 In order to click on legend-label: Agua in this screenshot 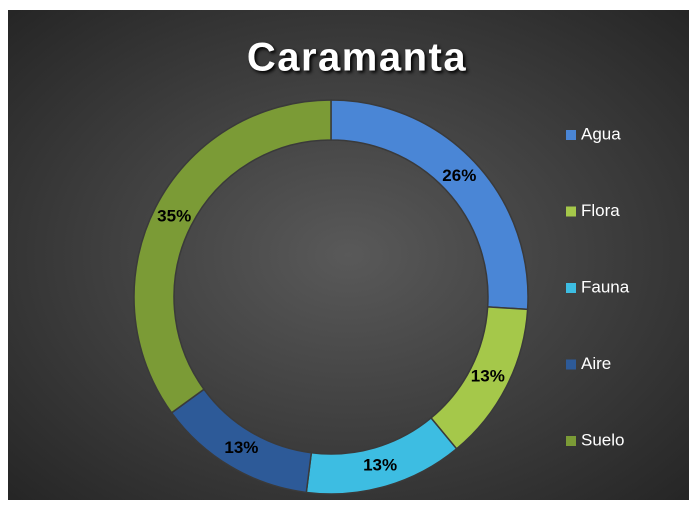, I will do `click(601, 133)`.